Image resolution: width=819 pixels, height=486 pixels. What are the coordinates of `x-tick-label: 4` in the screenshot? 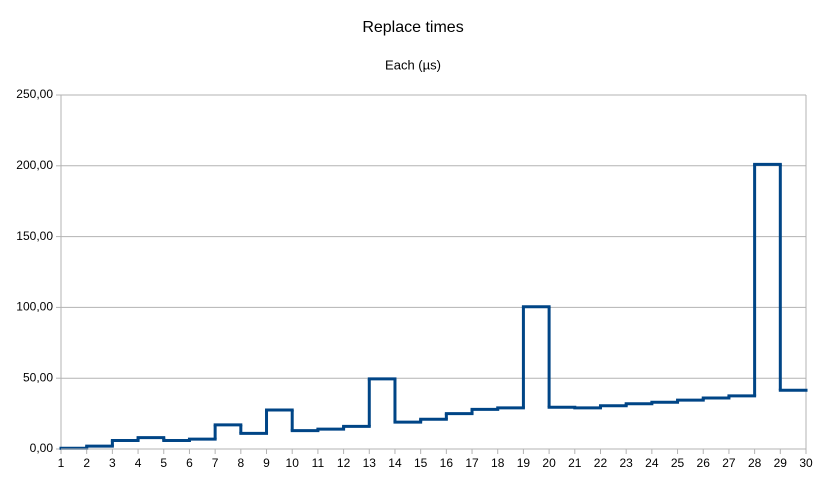 It's located at (138, 463).